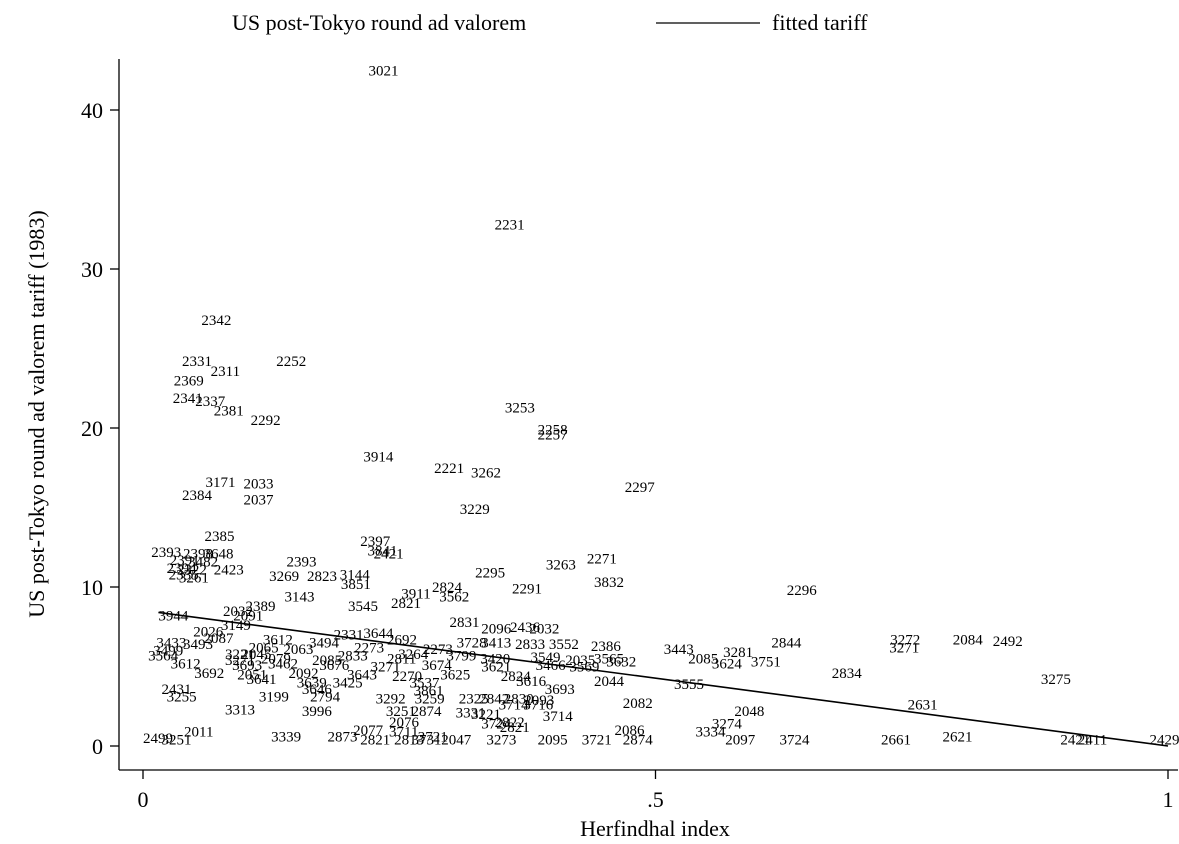  I want to click on data-point-label: 2394, so click(182, 569).